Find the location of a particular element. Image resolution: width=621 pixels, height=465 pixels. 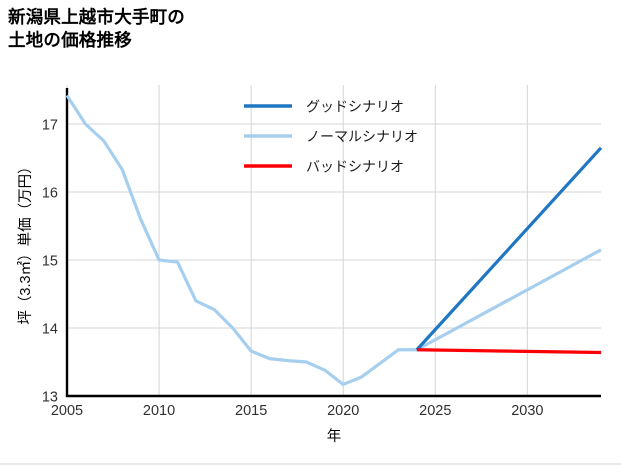

x-tick-2030: 2030 is located at coordinates (527, 411).